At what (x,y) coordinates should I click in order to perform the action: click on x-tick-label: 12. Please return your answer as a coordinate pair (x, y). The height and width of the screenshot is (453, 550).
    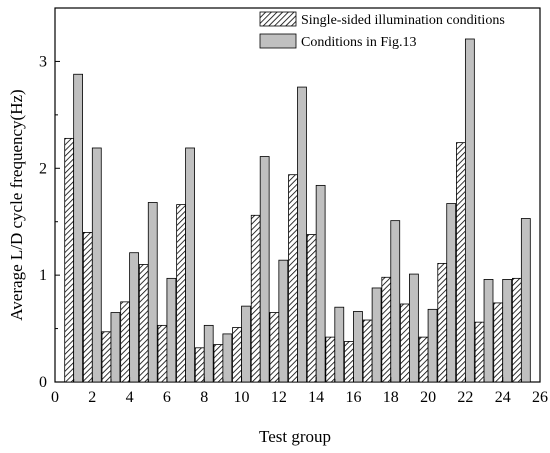
    Looking at the image, I should click on (279, 397).